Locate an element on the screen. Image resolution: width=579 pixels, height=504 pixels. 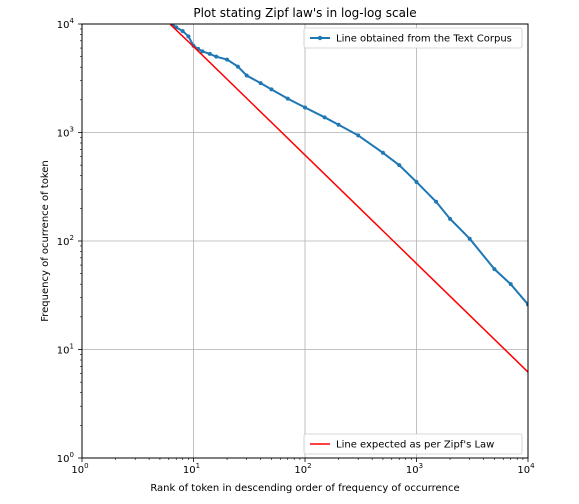
legend-2: Line expected as per Zipf's Law is located at coordinates (413, 444).